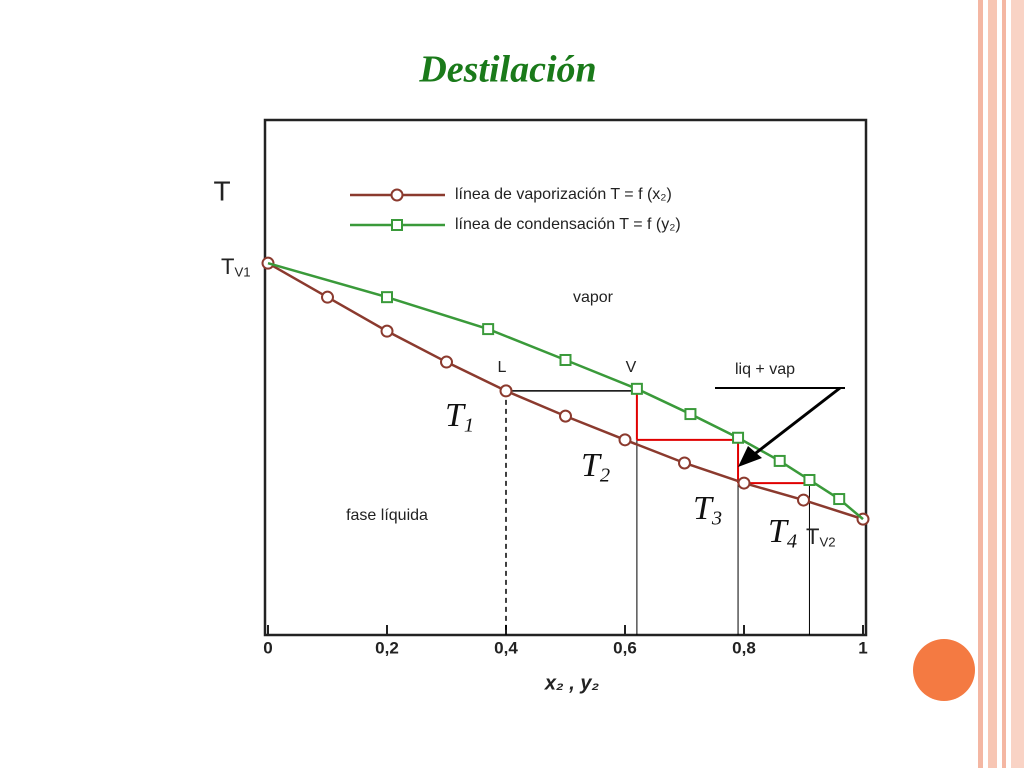 This screenshot has height=768, width=1024. What do you see at coordinates (796, 422) in the screenshot?
I see `arrow-shaft` at bounding box center [796, 422].